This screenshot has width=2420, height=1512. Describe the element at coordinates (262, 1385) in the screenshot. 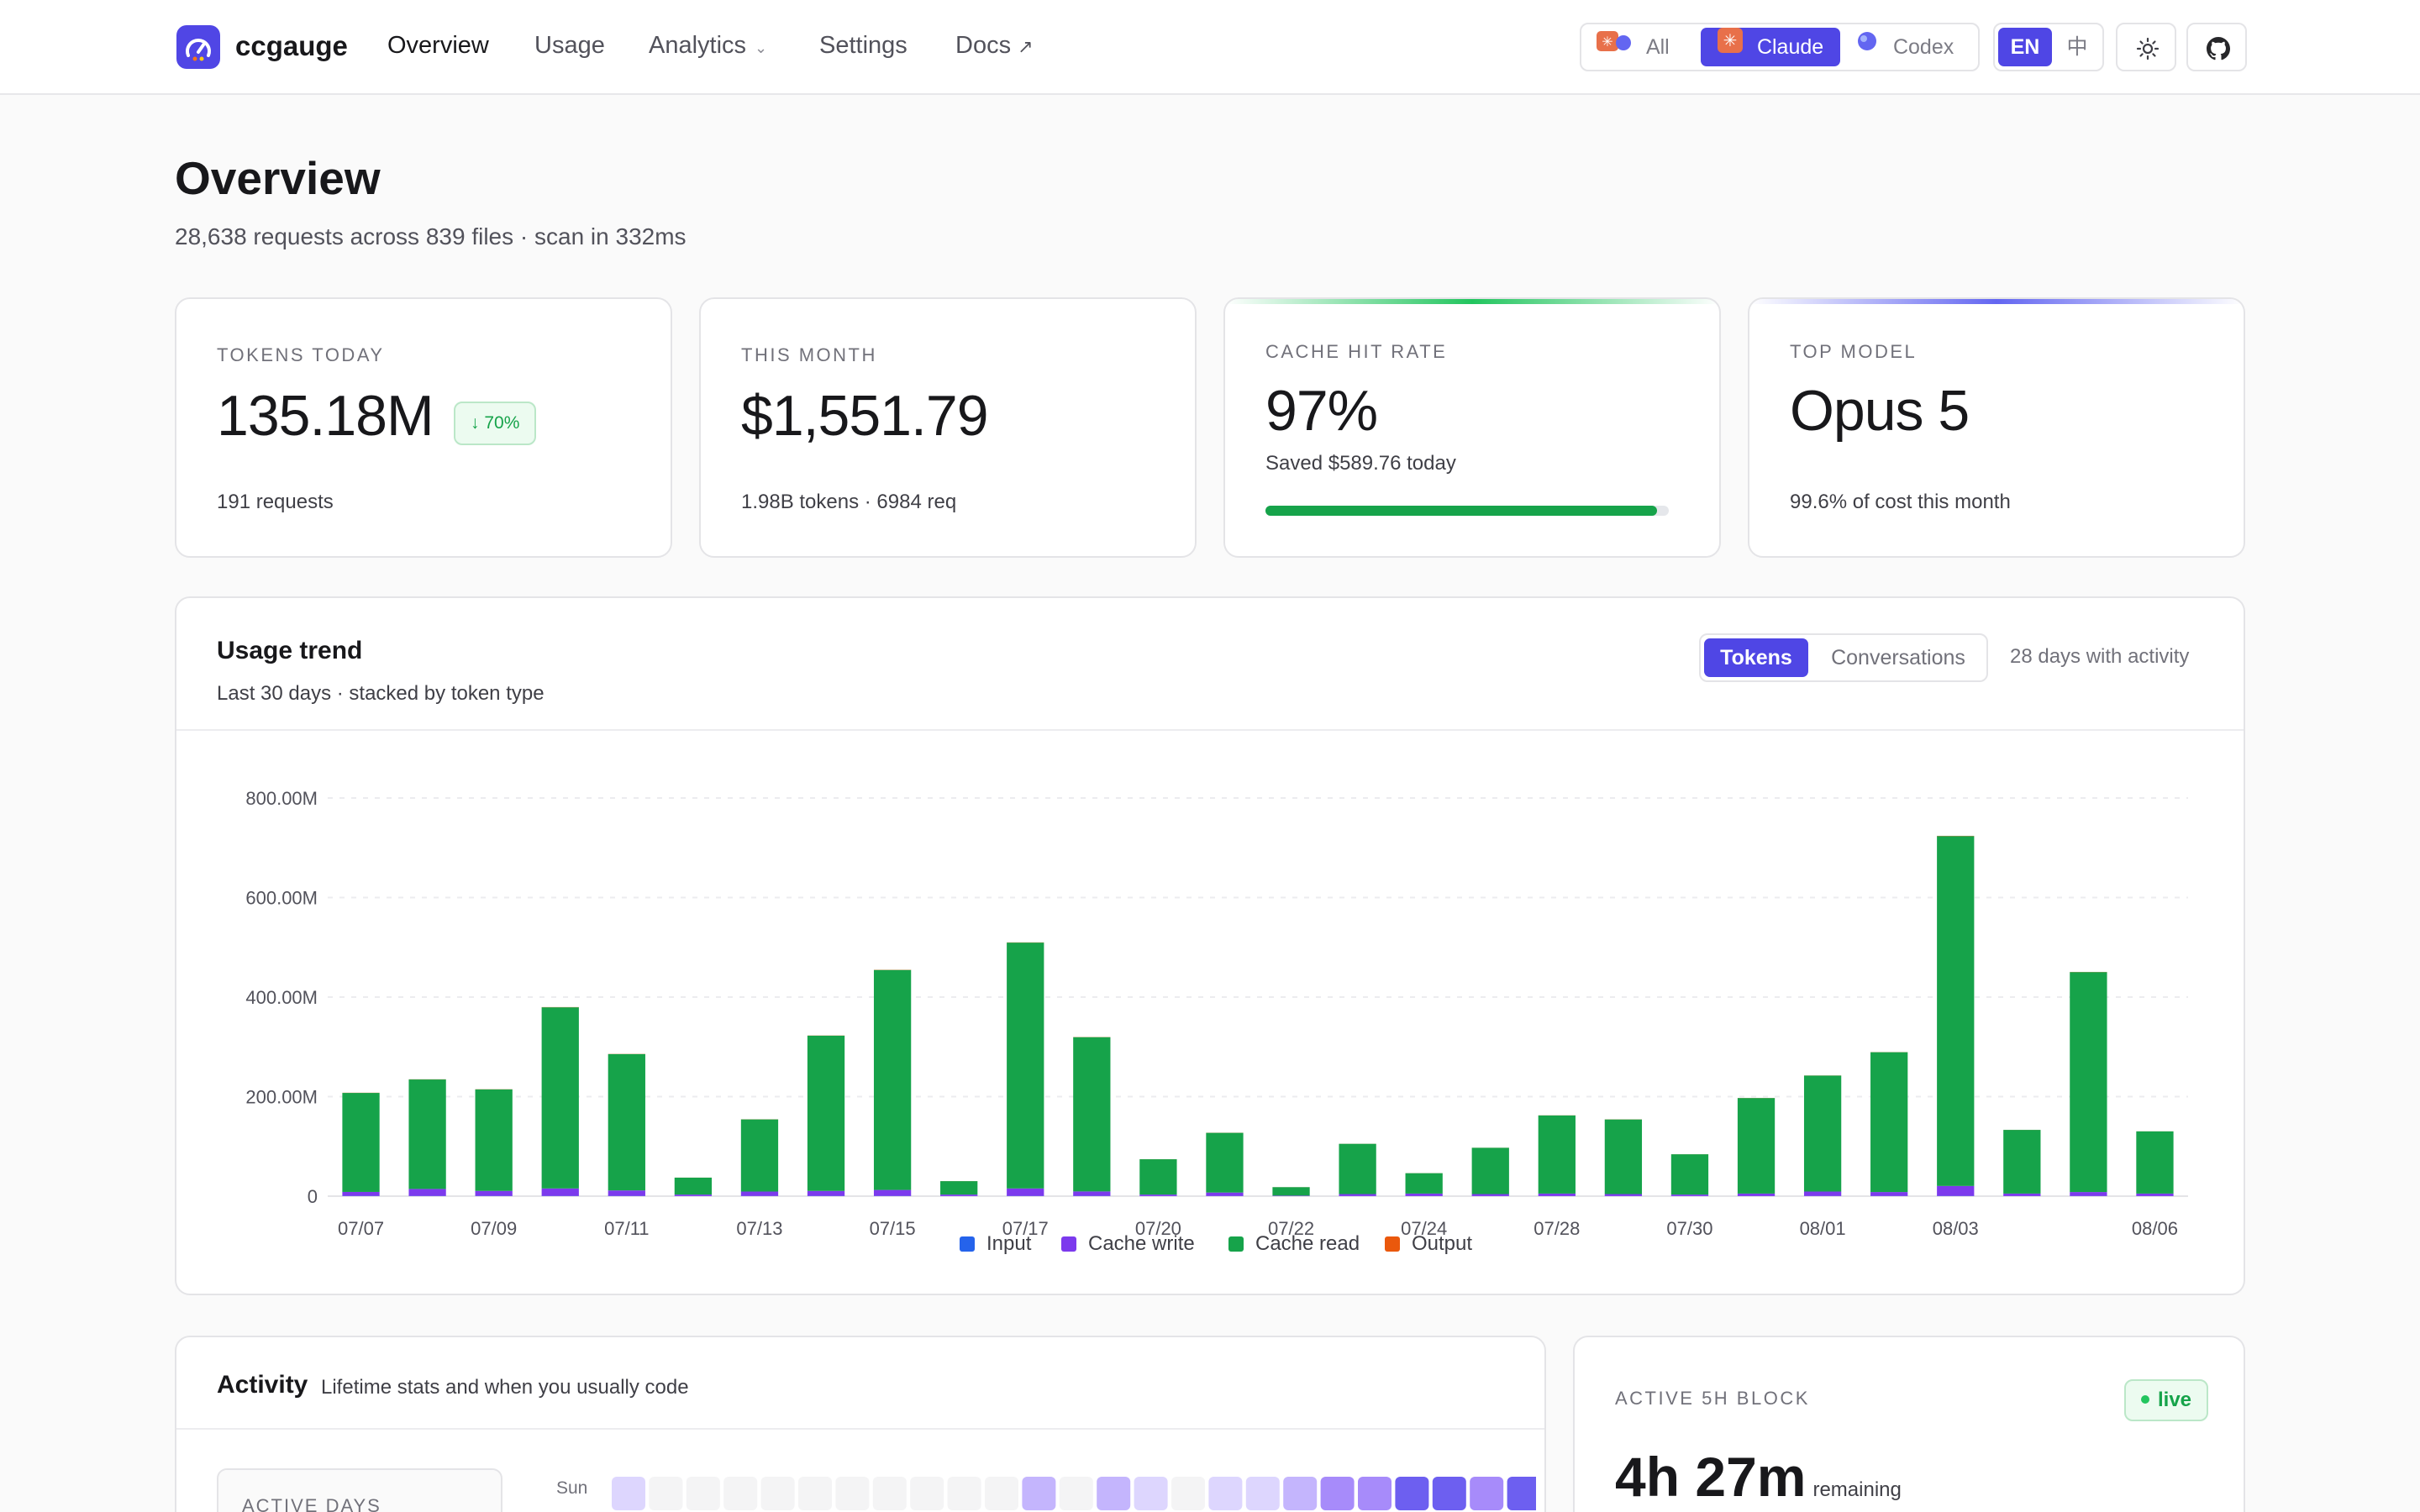

I see `card-title: Activity` at that location.